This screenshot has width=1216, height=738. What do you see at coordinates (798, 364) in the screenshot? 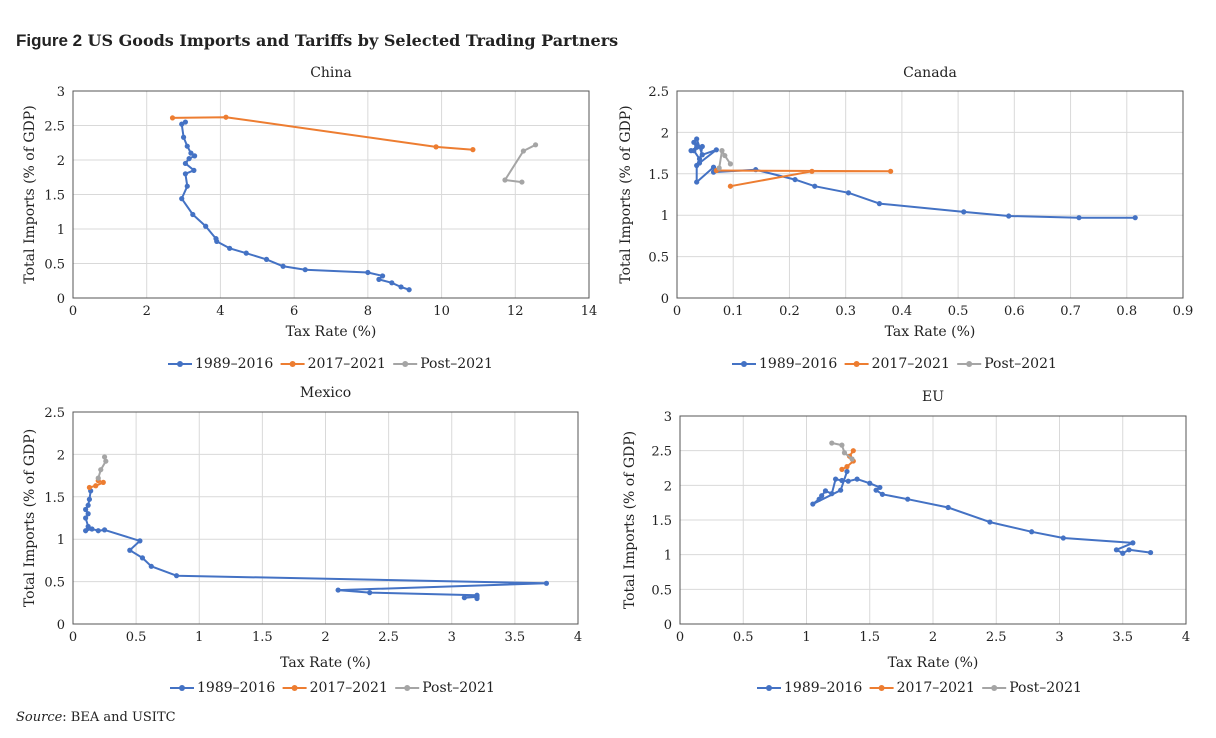
I see `legend-label: 1989–2016` at bounding box center [798, 364].